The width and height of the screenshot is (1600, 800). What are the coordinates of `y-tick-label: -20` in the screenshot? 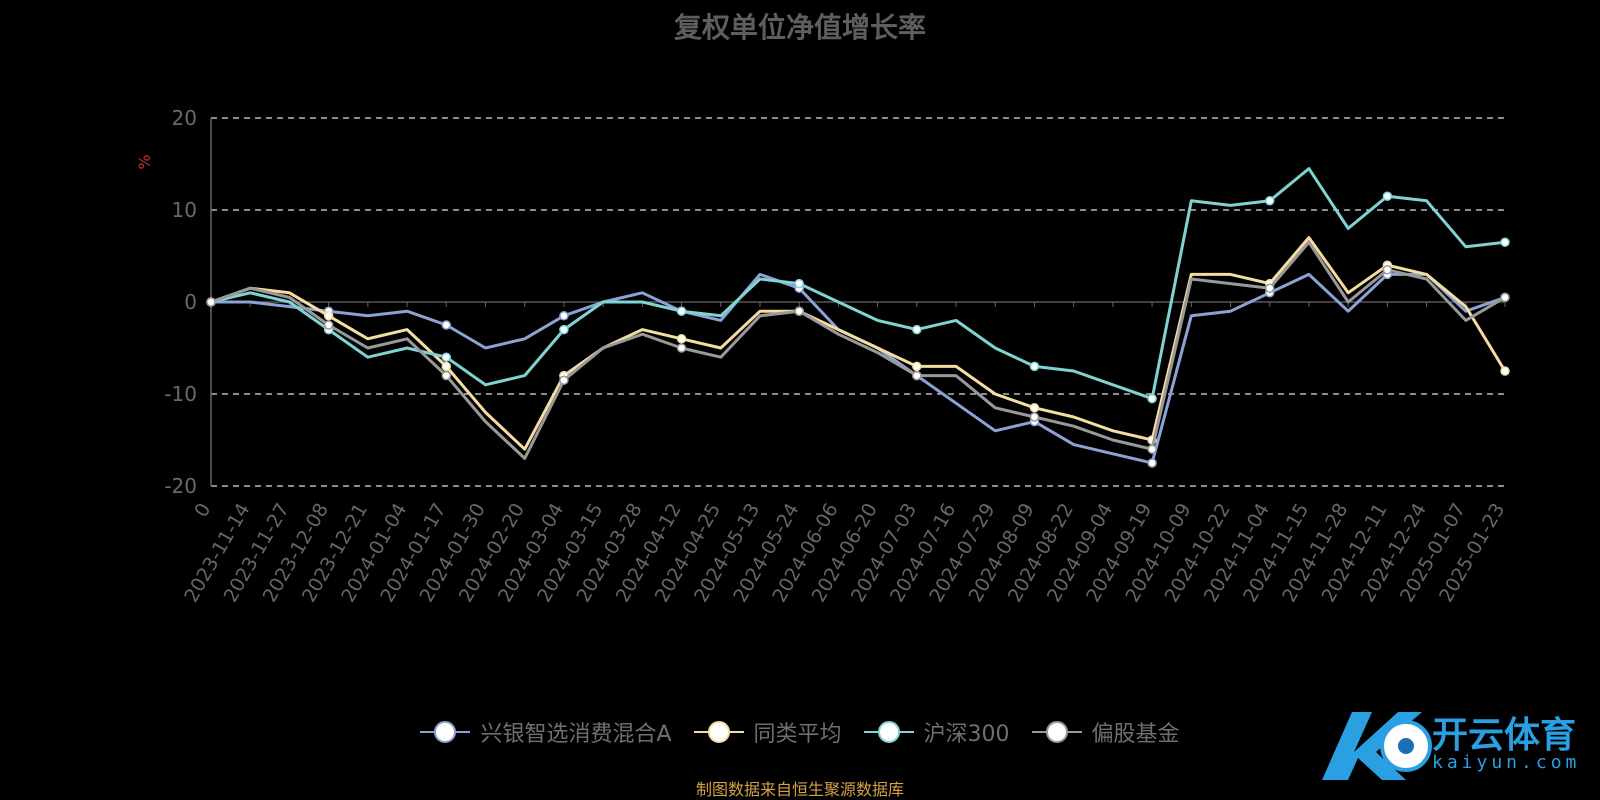 It's located at (180, 486).